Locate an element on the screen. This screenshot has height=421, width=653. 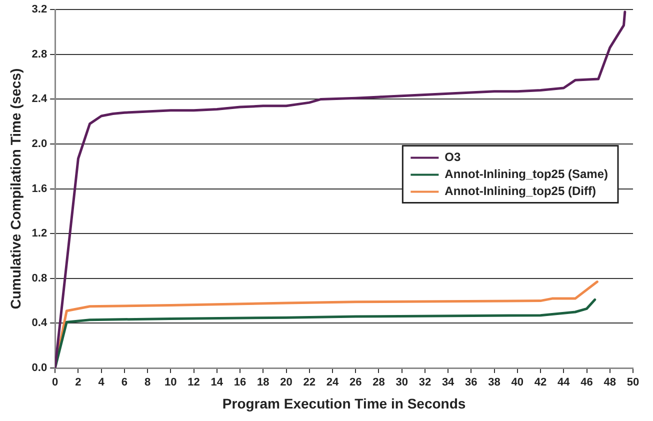
x-tick-label: 40 is located at coordinates (517, 382).